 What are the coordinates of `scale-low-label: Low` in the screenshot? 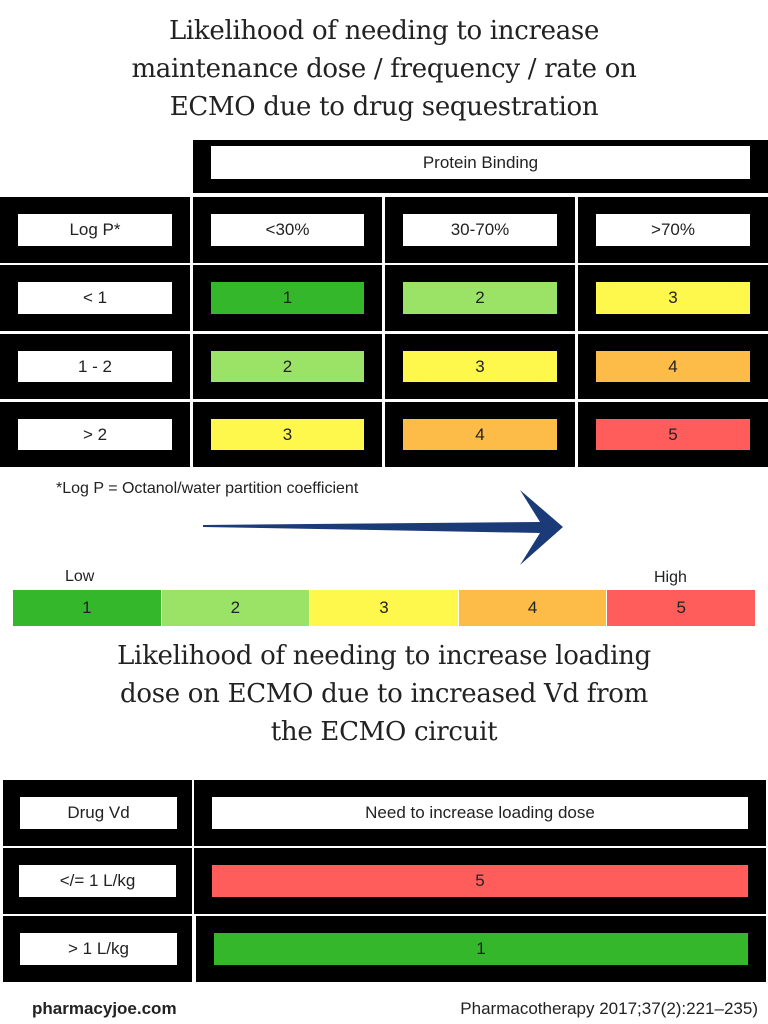 It's located at (80, 576).